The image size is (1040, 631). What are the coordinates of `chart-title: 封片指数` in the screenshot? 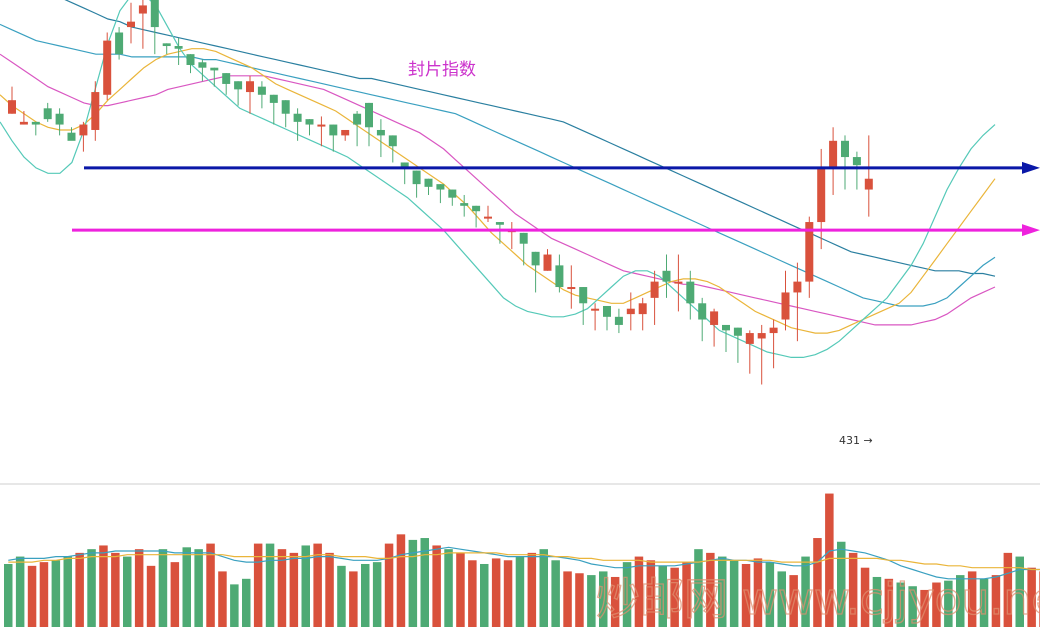 It's located at (442, 70).